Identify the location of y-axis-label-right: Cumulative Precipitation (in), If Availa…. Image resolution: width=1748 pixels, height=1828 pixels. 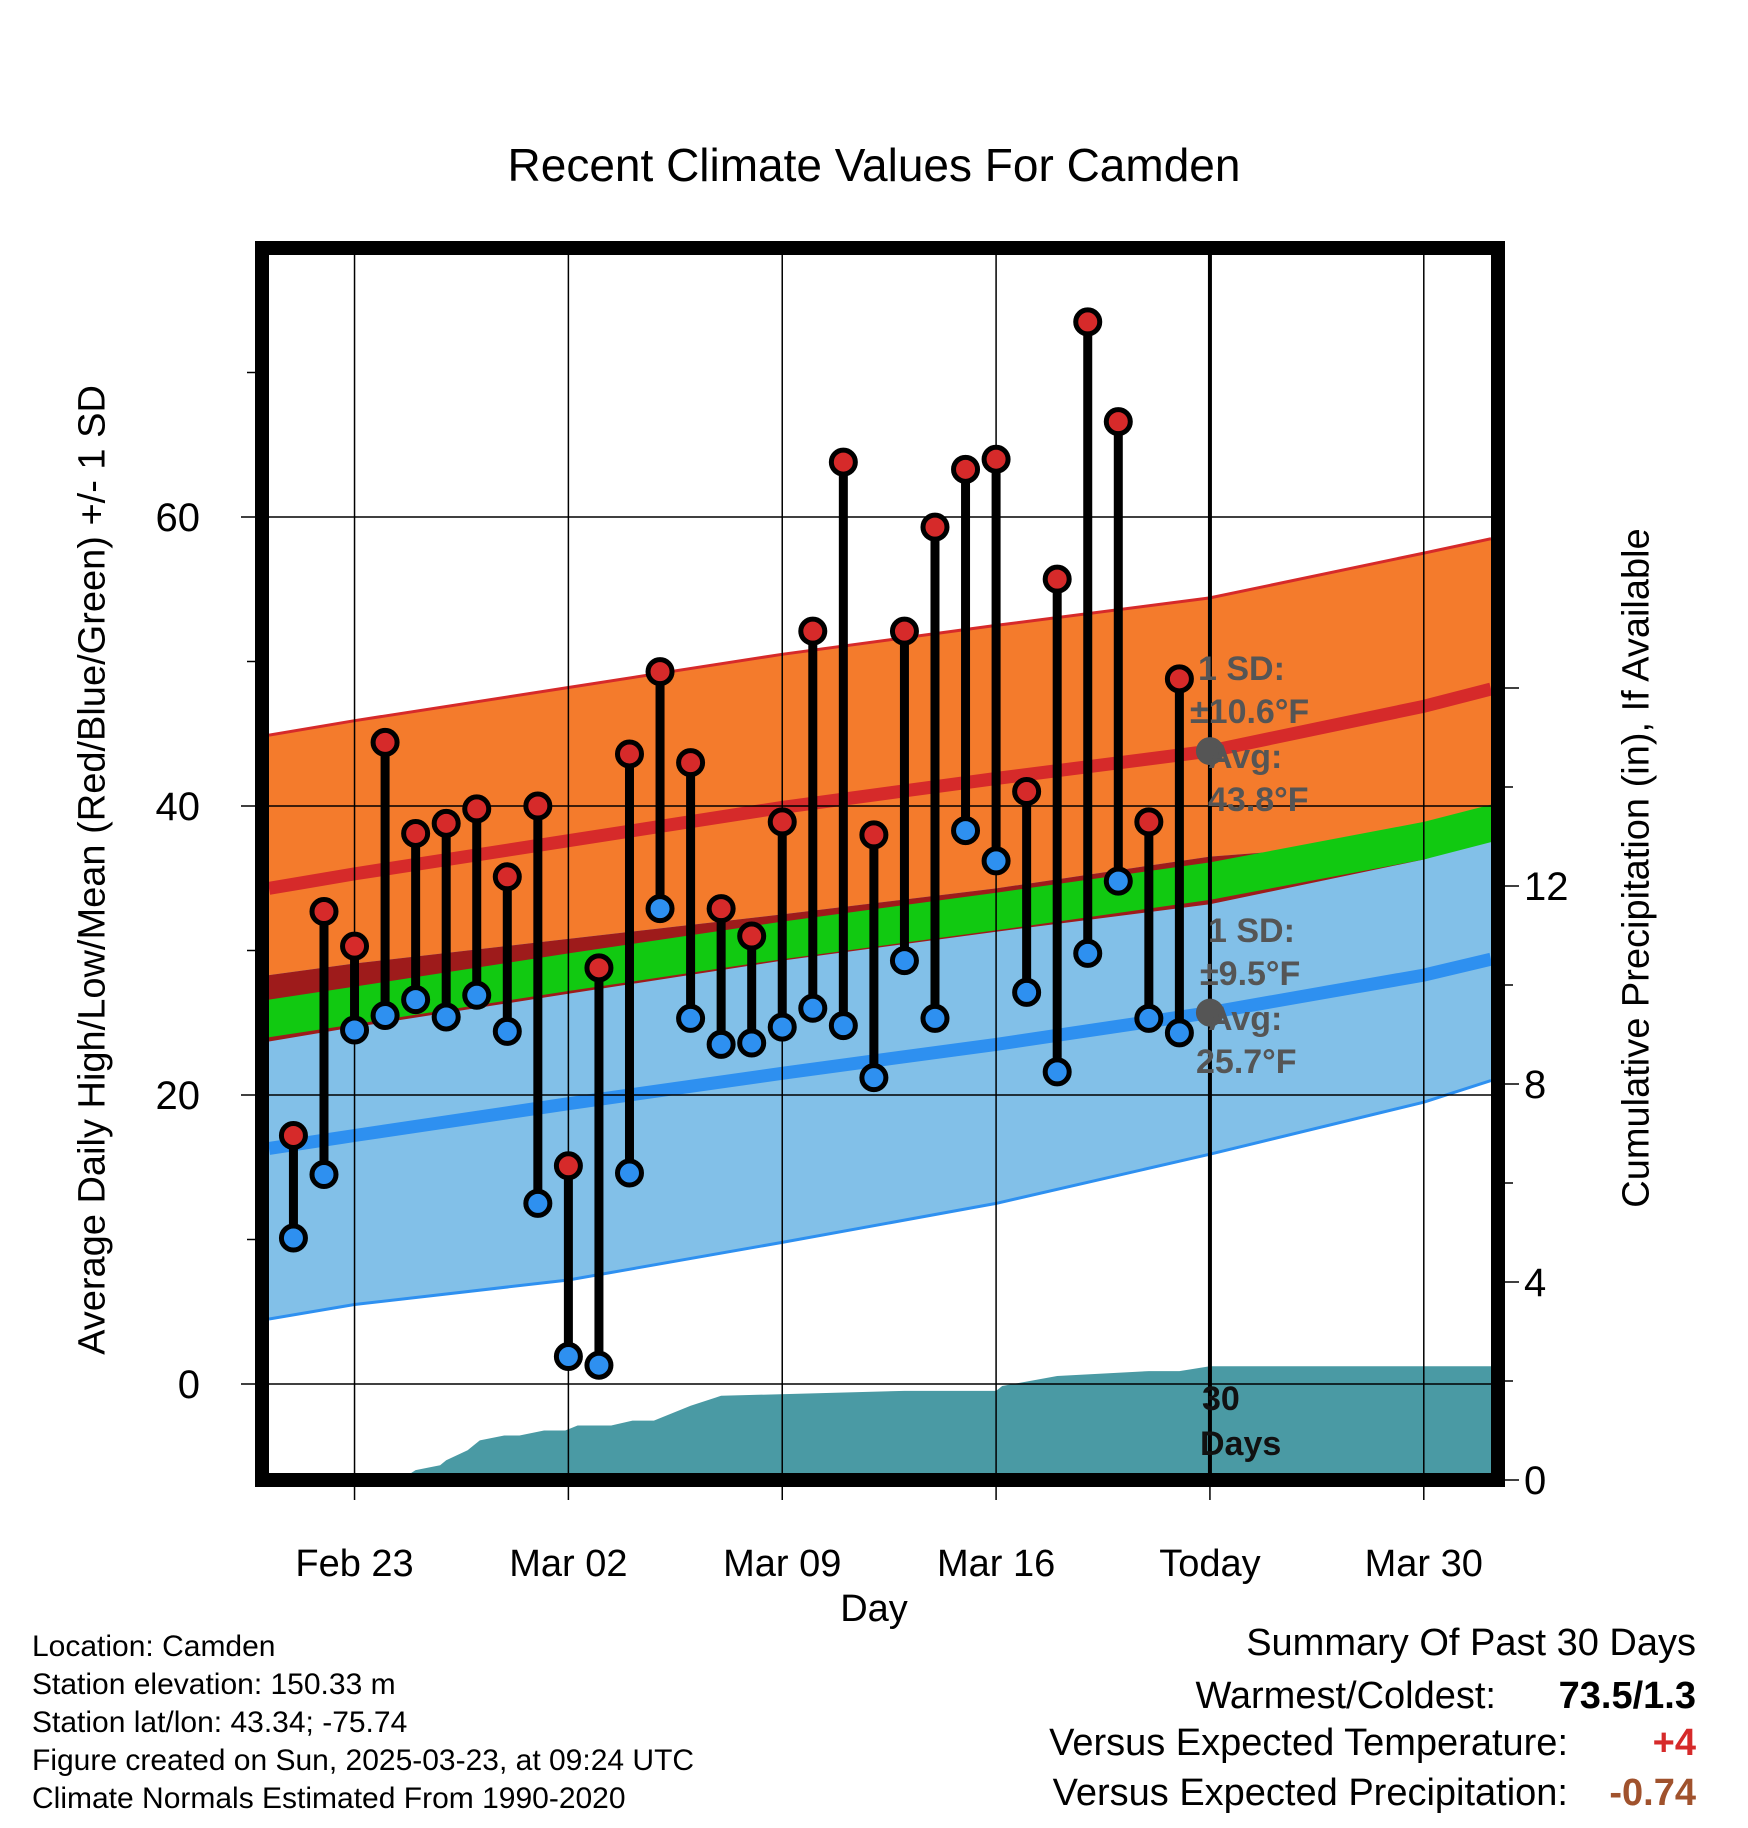
(1636, 868).